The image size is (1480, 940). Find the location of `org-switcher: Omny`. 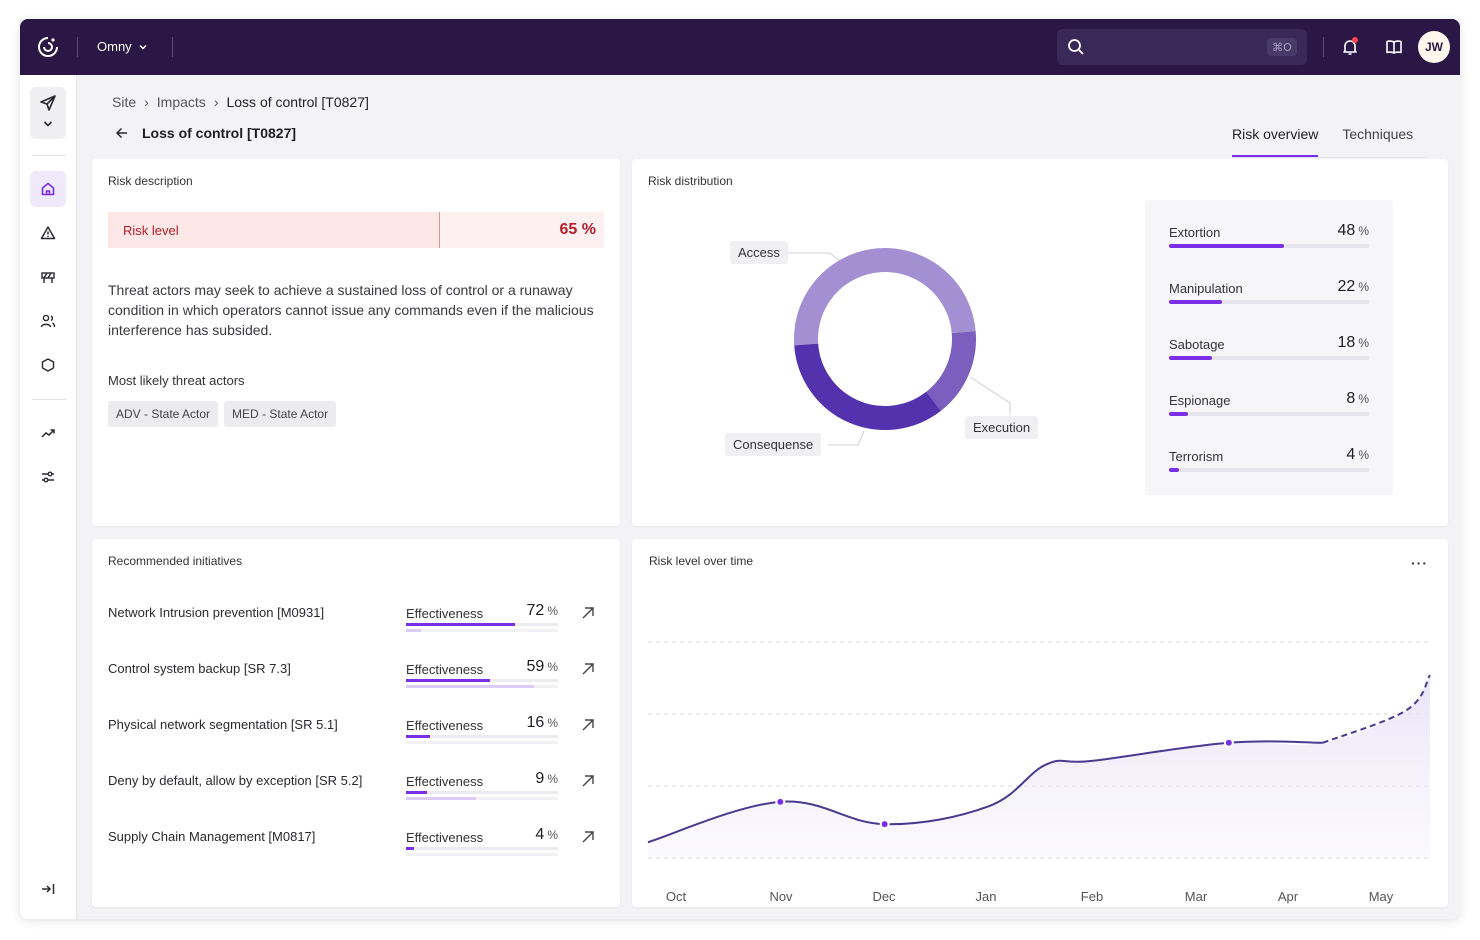

org-switcher: Omny is located at coordinates (122, 46).